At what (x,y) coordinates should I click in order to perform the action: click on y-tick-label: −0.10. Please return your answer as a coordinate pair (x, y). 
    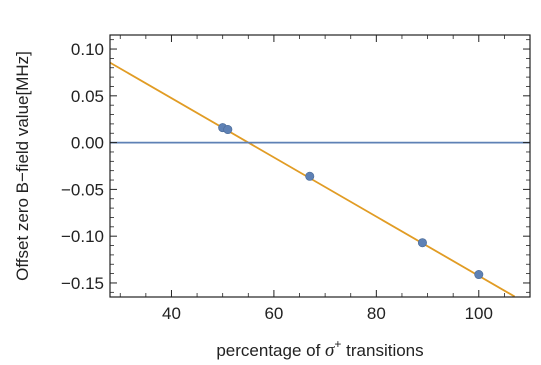
    Looking at the image, I should click on (82, 236).